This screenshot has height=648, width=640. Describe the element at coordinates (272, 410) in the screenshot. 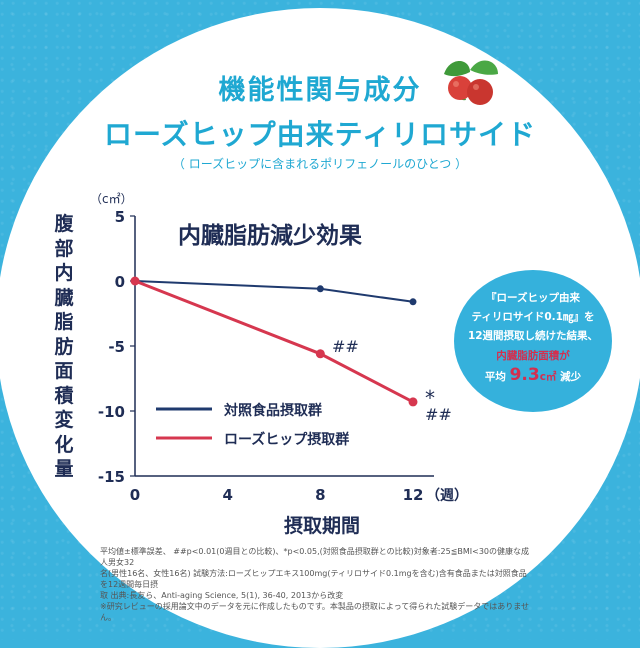

I see `legend-label-control: 対照食品摂取群` at that location.